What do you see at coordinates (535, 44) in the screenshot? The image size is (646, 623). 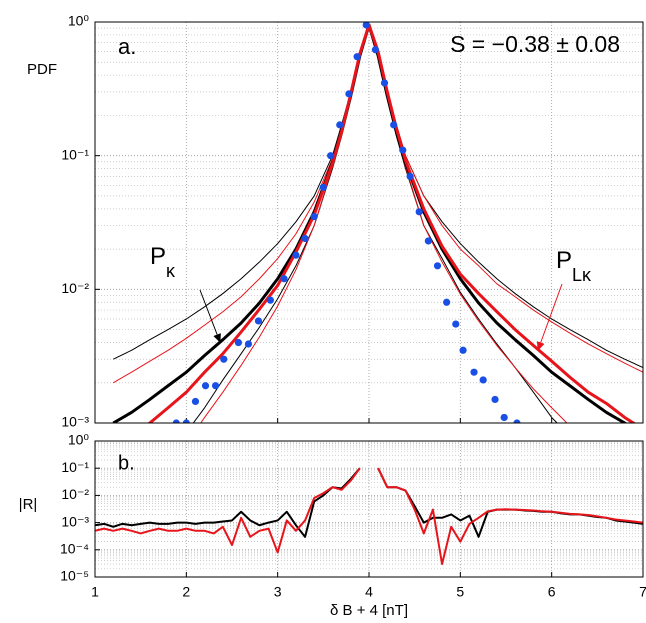 I see `statistic: S = −0.38 ± 0.08` at bounding box center [535, 44].